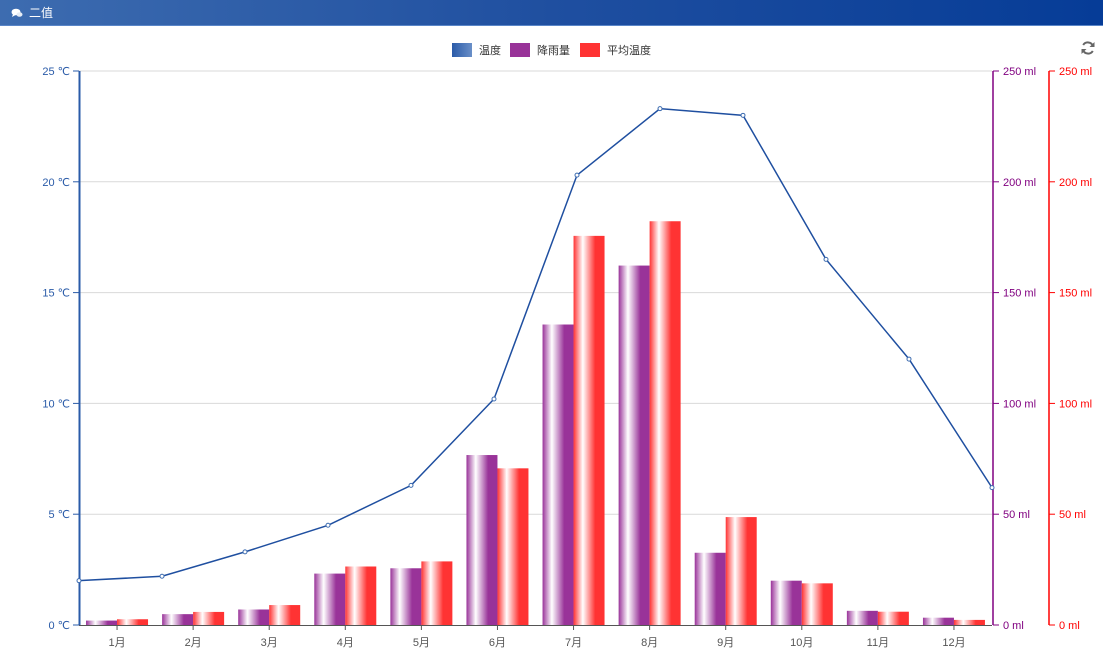 The image size is (1103, 657). What do you see at coordinates (1019, 294) in the screenshot?
I see `y-right-tick-label: 150 ml` at bounding box center [1019, 294].